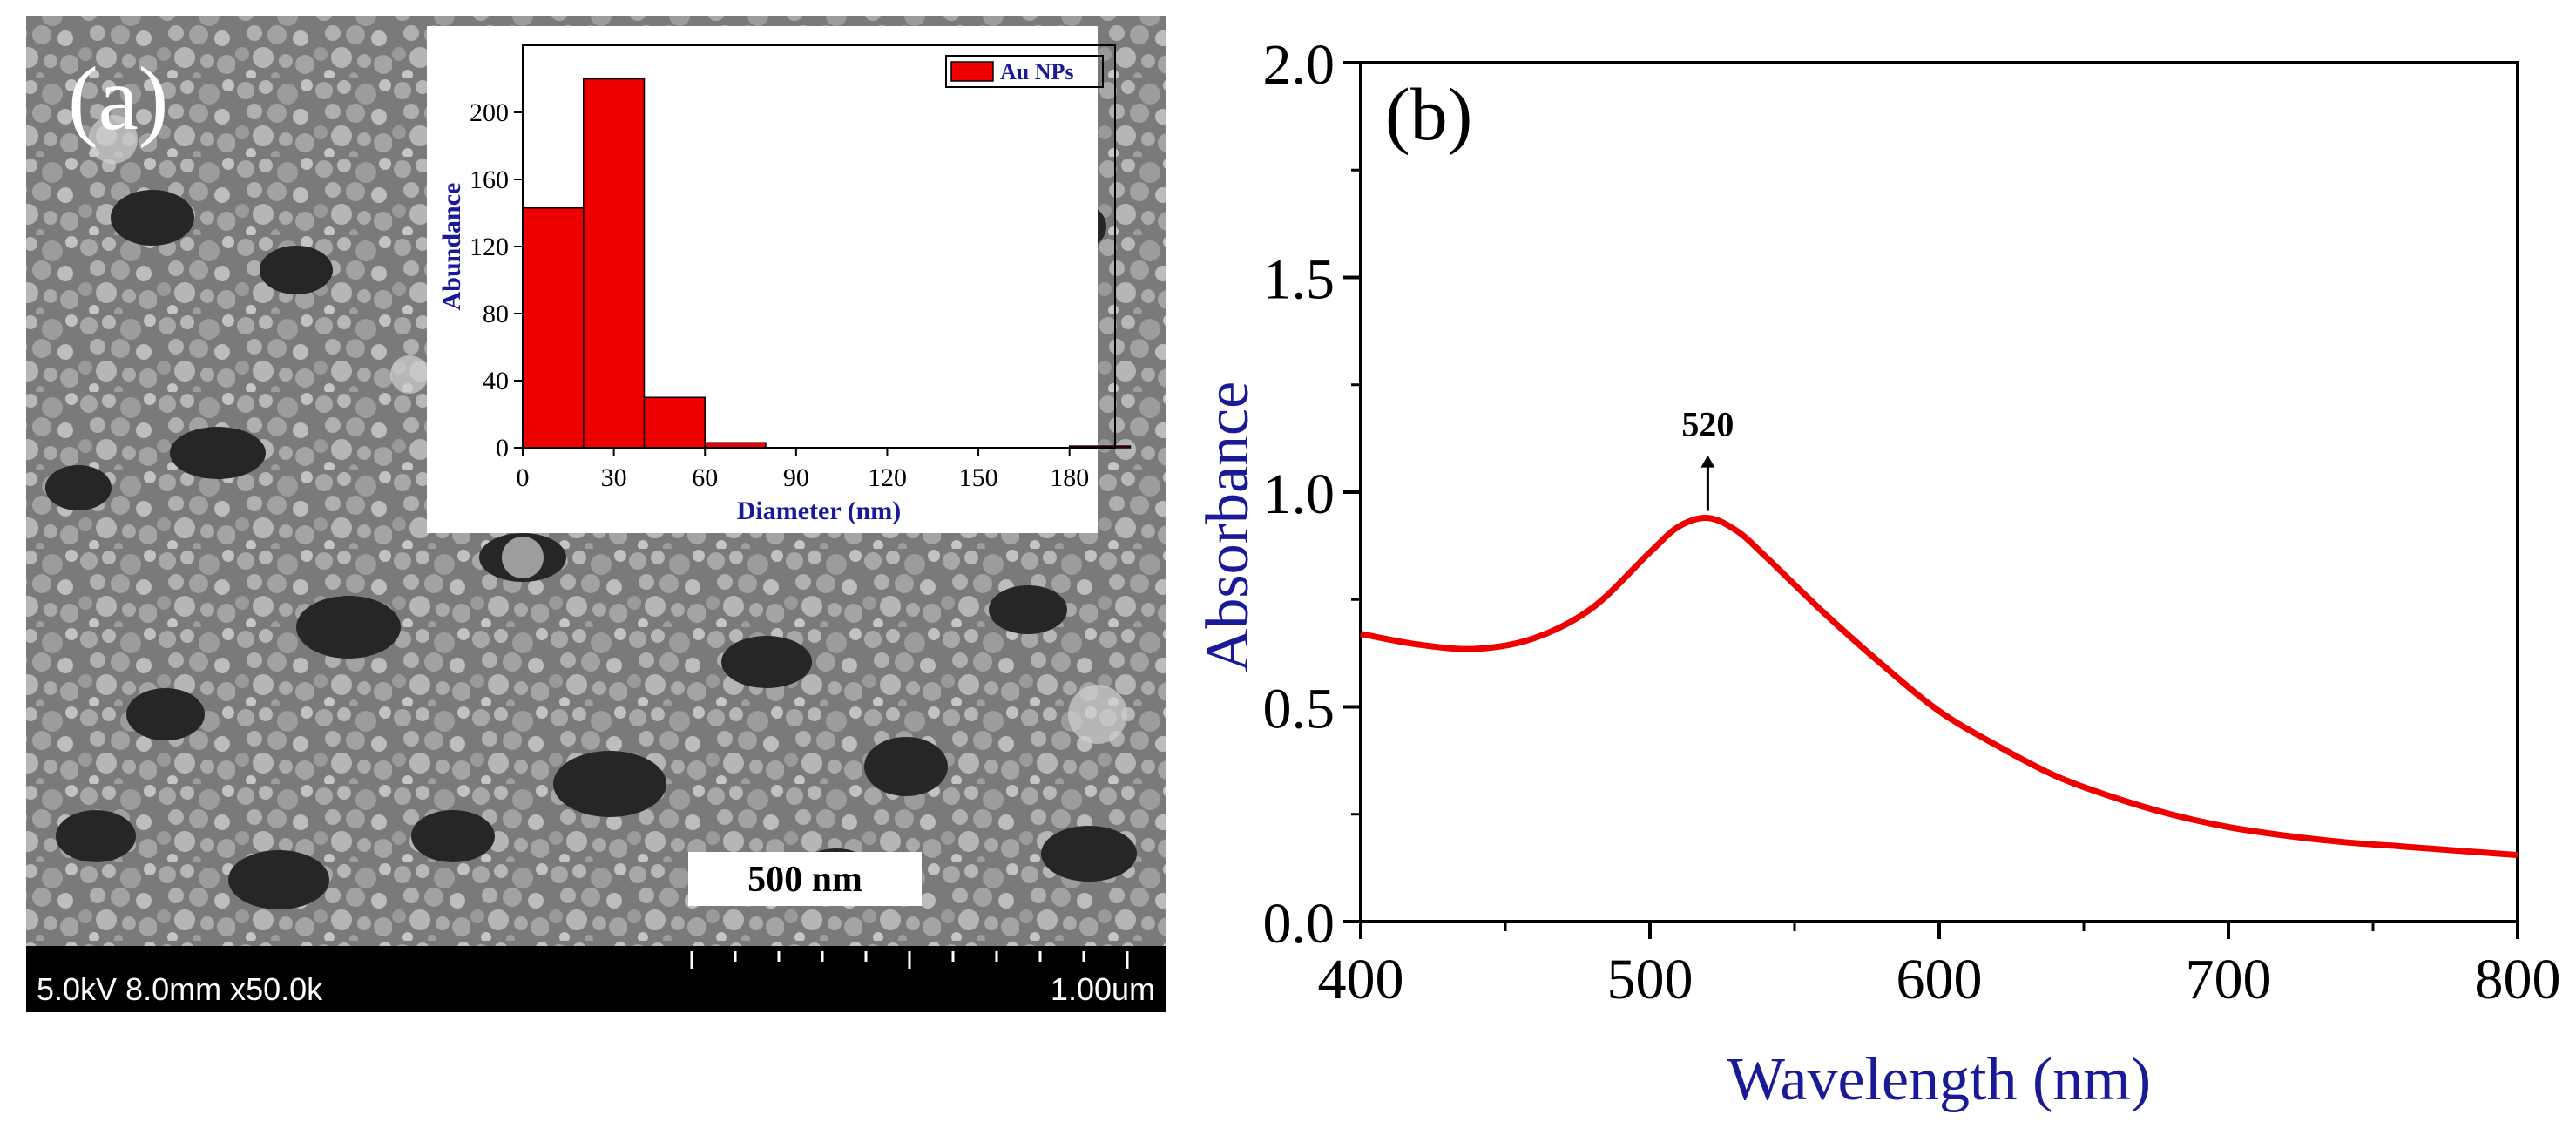  I want to click on histogram-x-tick-label: 180, so click(1069, 477).